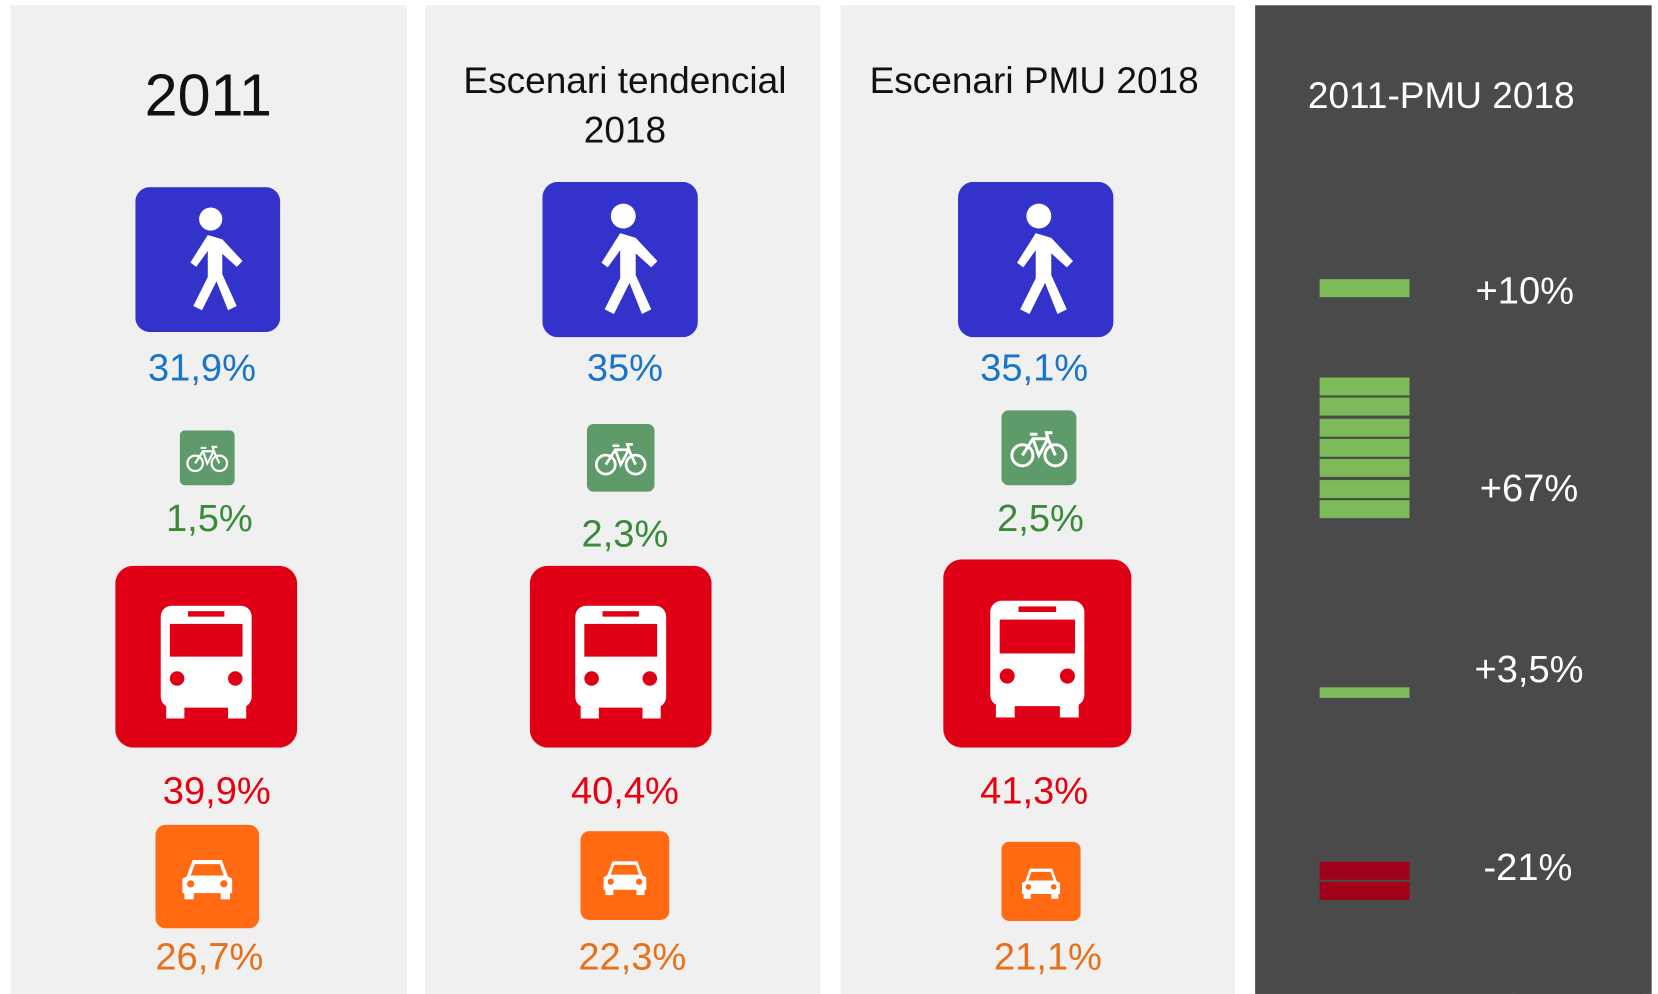 The height and width of the screenshot is (994, 1658). I want to click on panel-title: Escenari tendencial 2018, so click(625, 106).